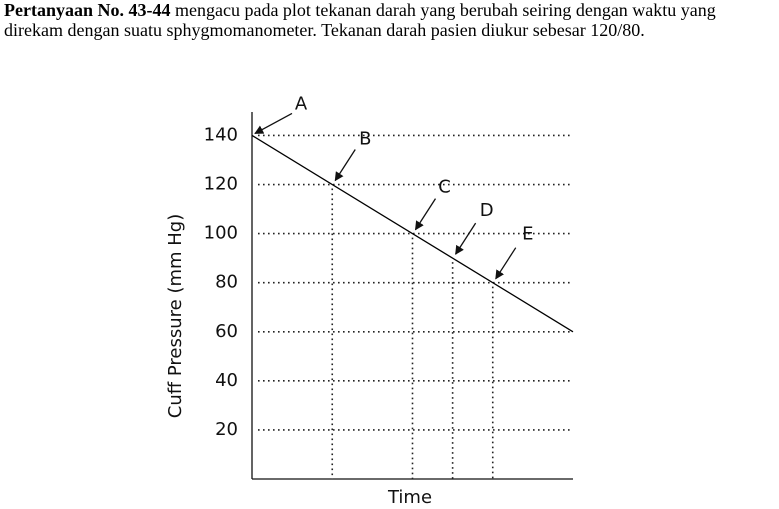 The image size is (779, 509). What do you see at coordinates (365, 139) in the screenshot?
I see `point-label: B` at bounding box center [365, 139].